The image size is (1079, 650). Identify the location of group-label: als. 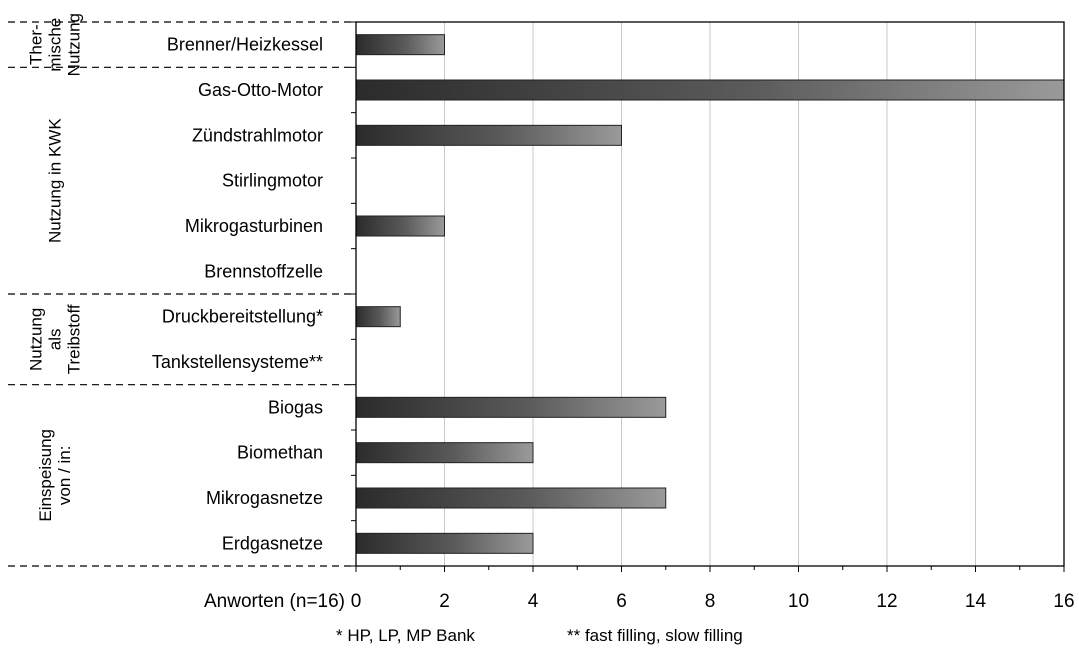
(55, 339).